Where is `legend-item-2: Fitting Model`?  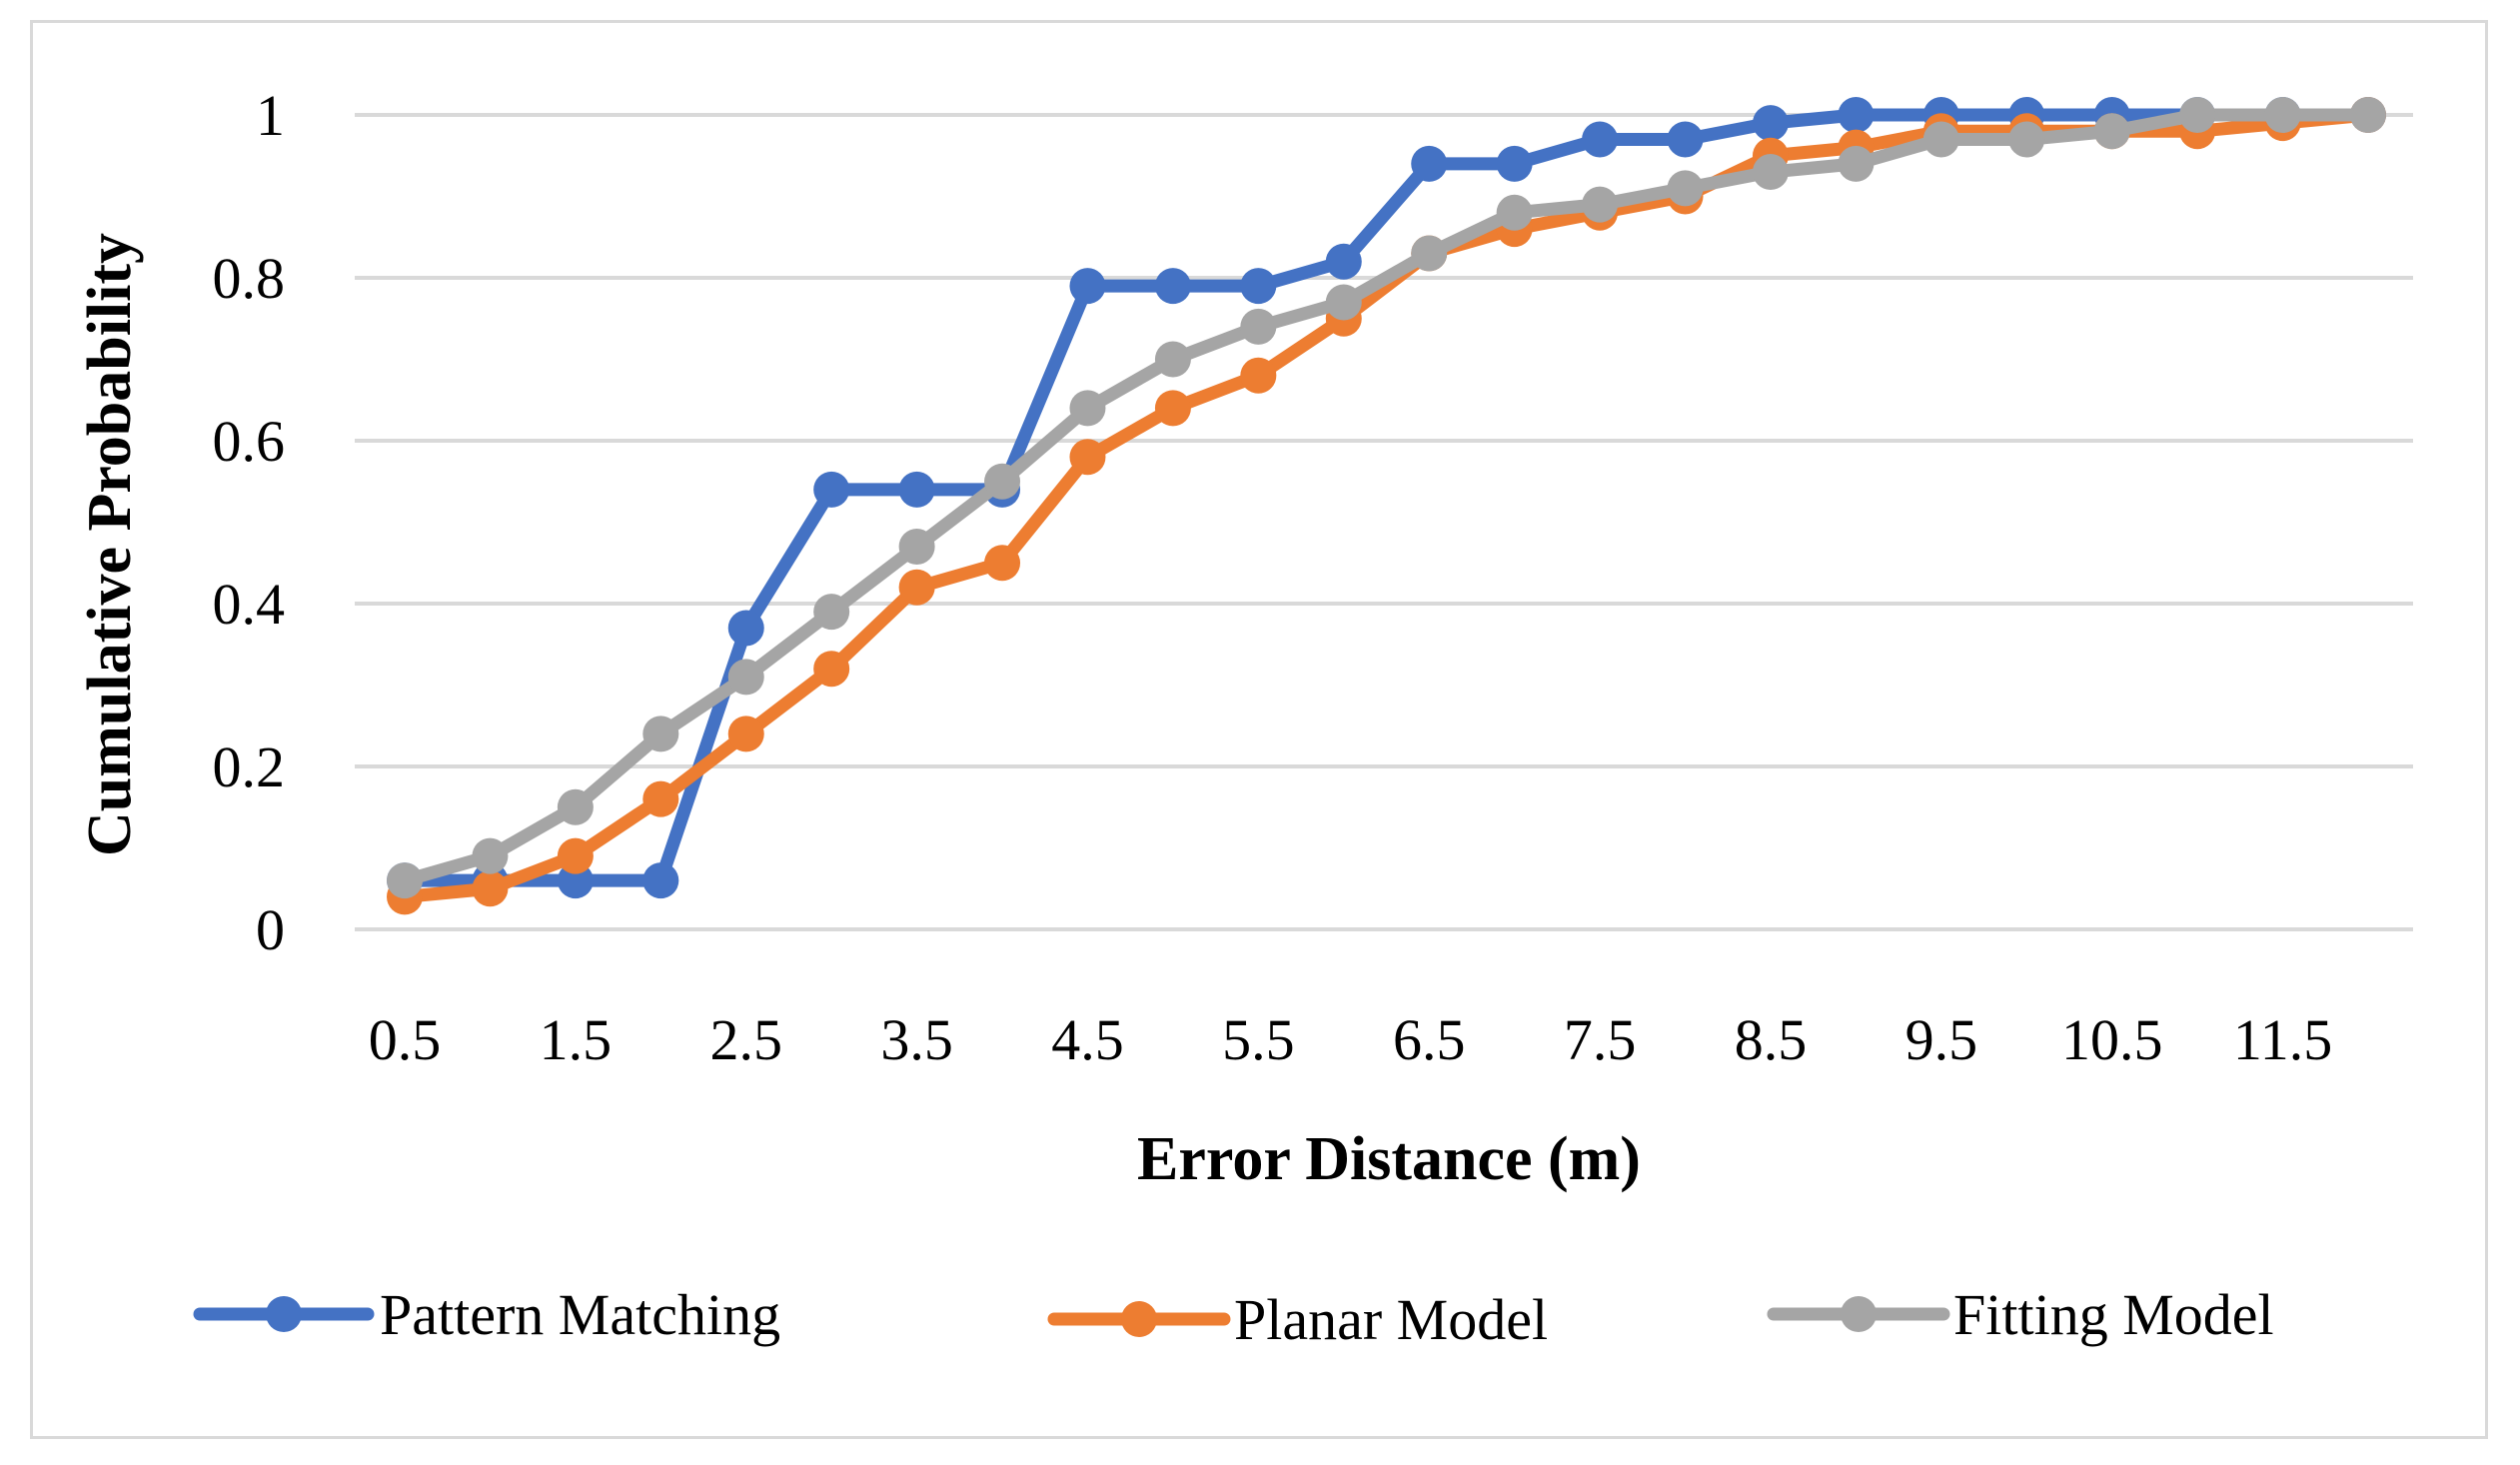
legend-item-2: Fitting Model is located at coordinates (2020, 1314).